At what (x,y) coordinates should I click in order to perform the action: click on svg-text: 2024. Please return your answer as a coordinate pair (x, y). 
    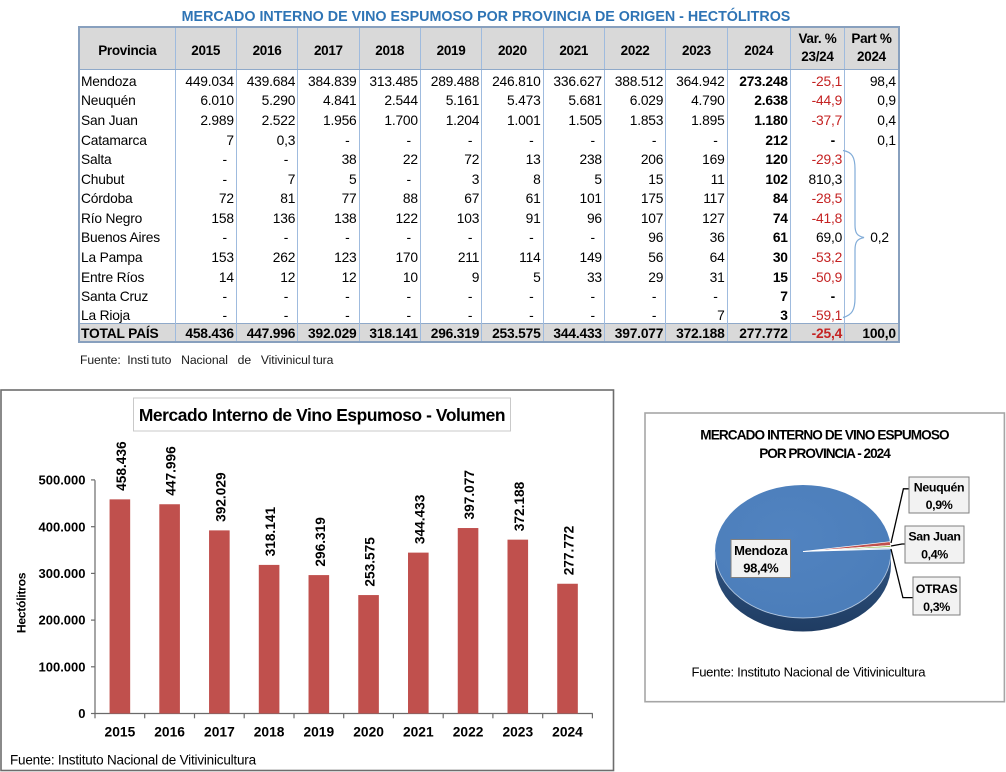
    Looking at the image, I should click on (567, 731).